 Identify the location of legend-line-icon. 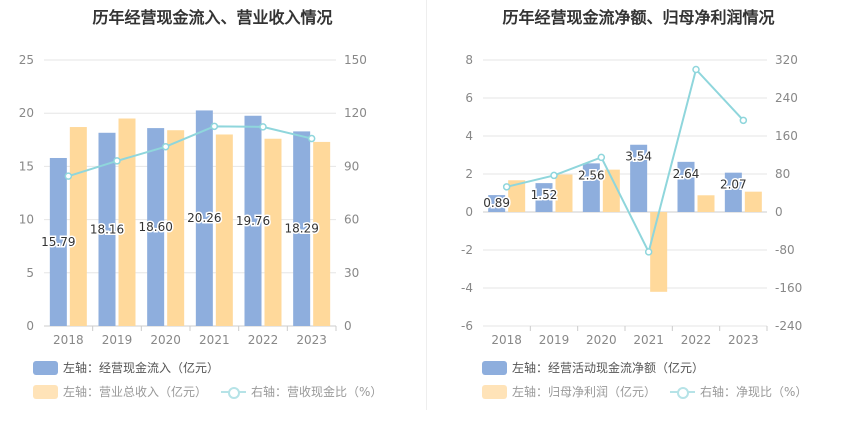
(683, 392).